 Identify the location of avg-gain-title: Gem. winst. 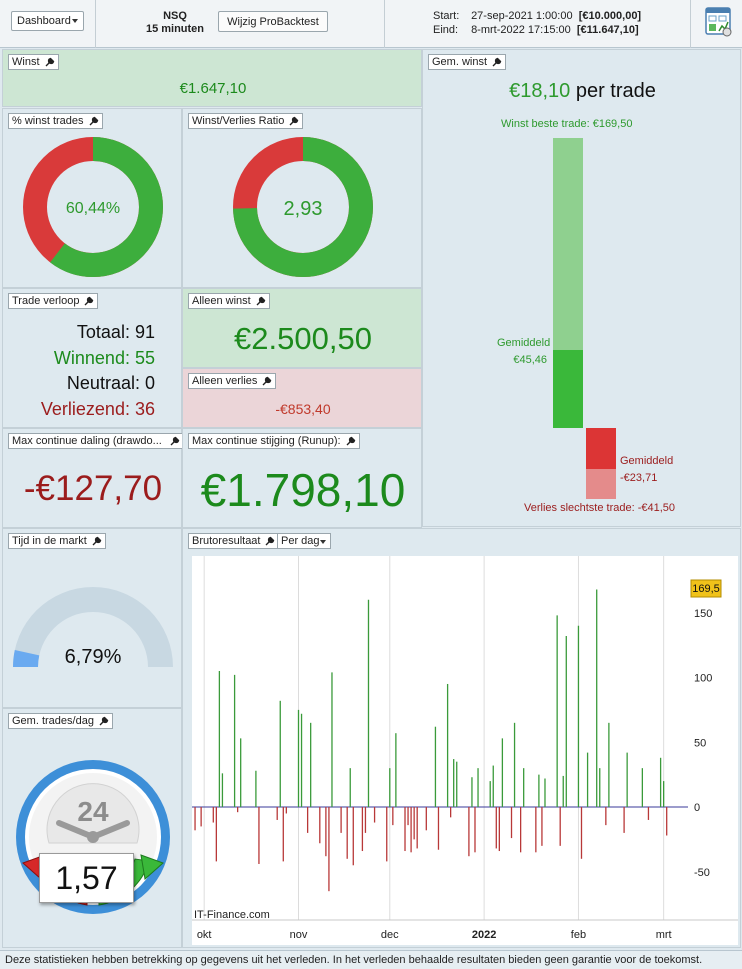
(467, 62).